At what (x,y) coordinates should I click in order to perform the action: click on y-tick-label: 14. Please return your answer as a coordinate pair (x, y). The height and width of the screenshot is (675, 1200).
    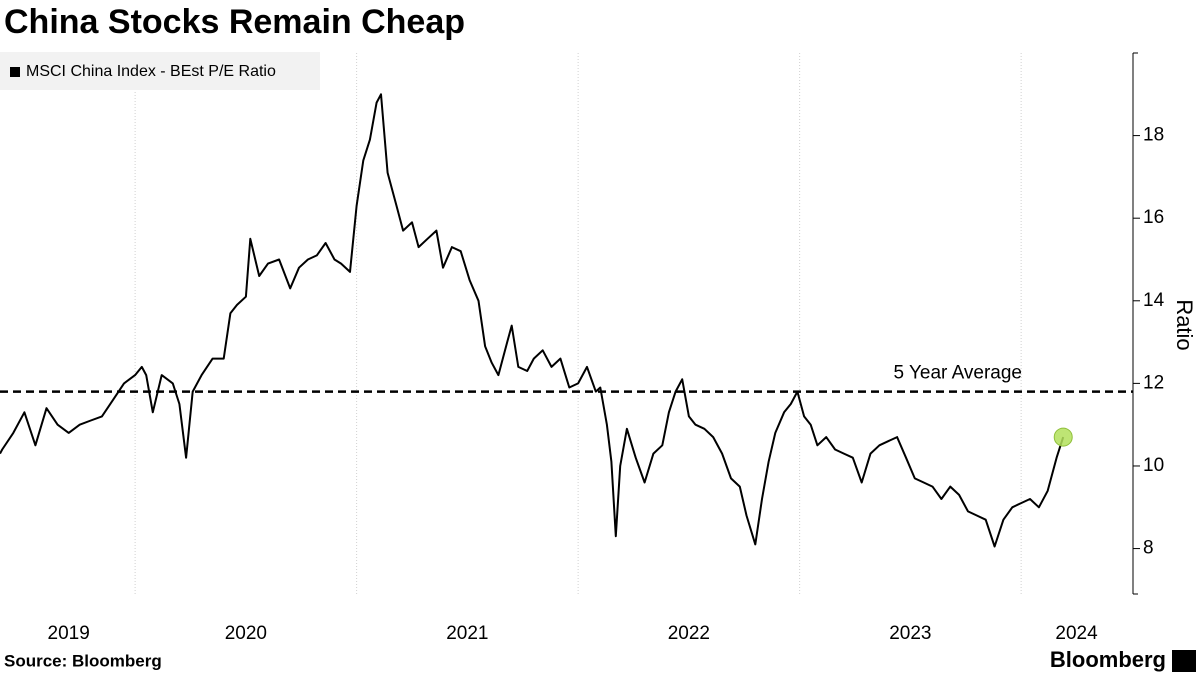
    Looking at the image, I should click on (1154, 300).